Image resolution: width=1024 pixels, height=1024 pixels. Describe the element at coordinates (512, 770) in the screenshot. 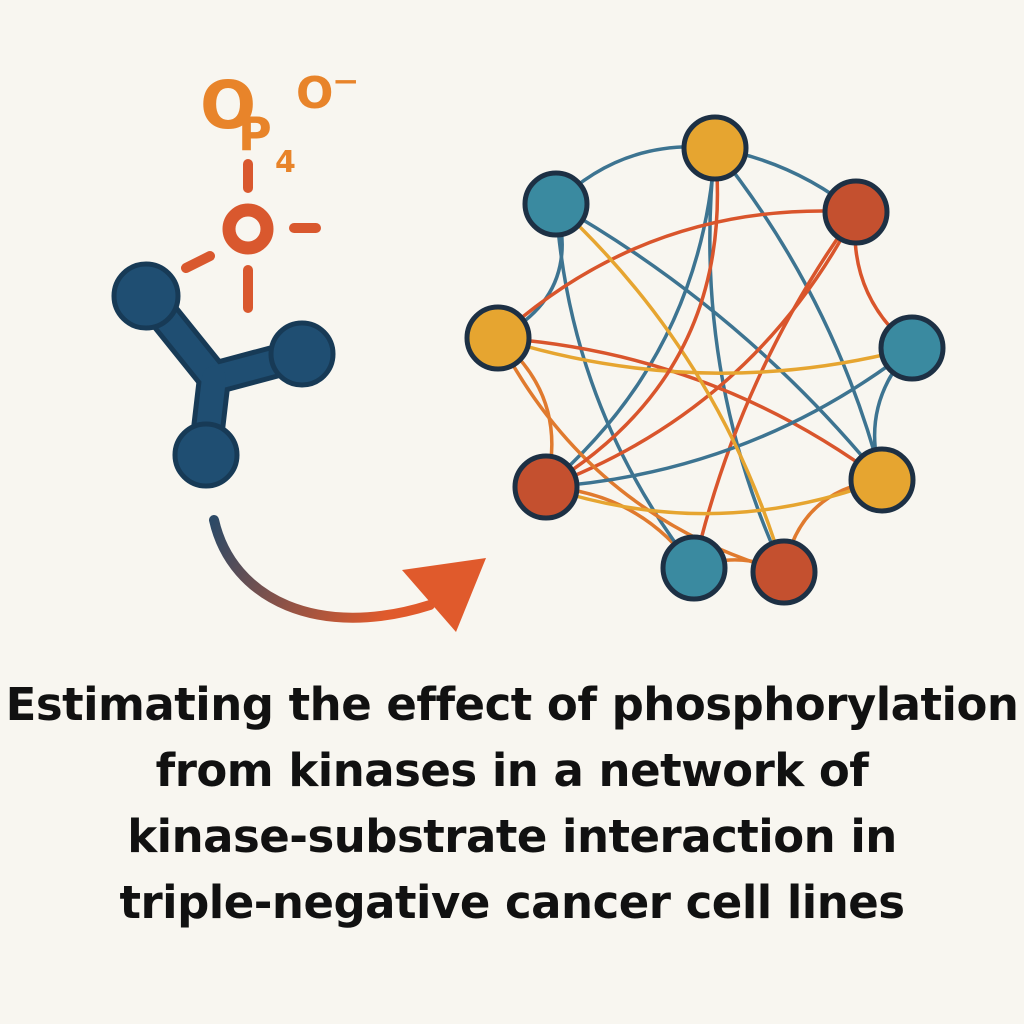

I see `caption-line-2: from kinases in a network of` at that location.